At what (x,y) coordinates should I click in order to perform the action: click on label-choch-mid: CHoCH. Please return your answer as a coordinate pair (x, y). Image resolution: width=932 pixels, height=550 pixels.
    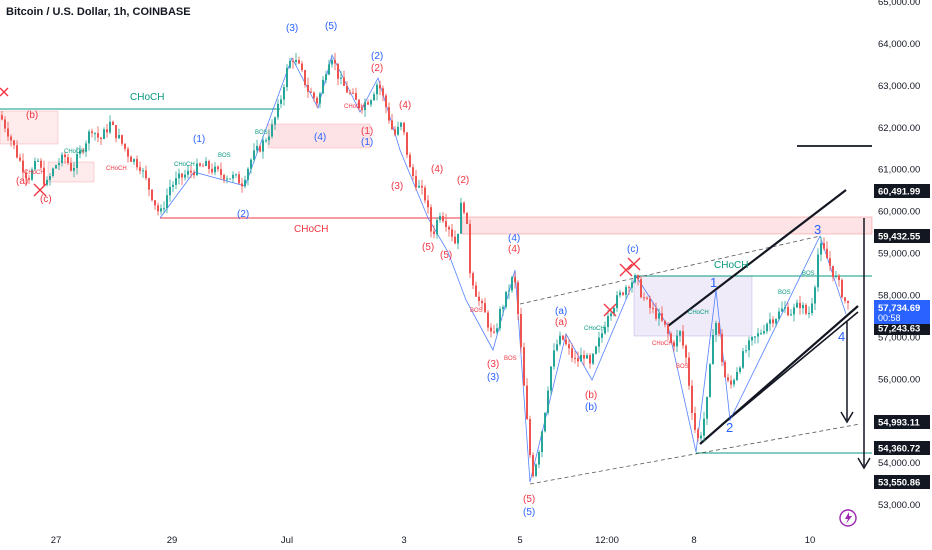
    Looking at the image, I should click on (311, 229).